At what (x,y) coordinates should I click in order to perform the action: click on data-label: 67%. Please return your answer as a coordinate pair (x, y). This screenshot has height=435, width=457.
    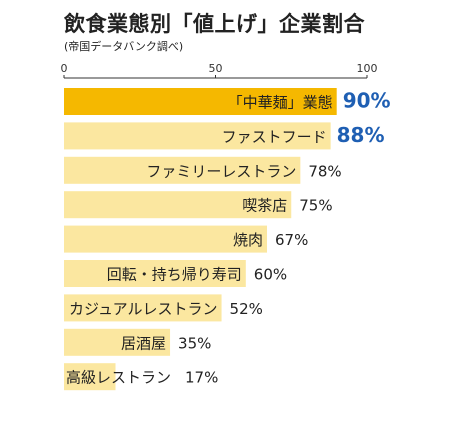
    Looking at the image, I should click on (291, 240).